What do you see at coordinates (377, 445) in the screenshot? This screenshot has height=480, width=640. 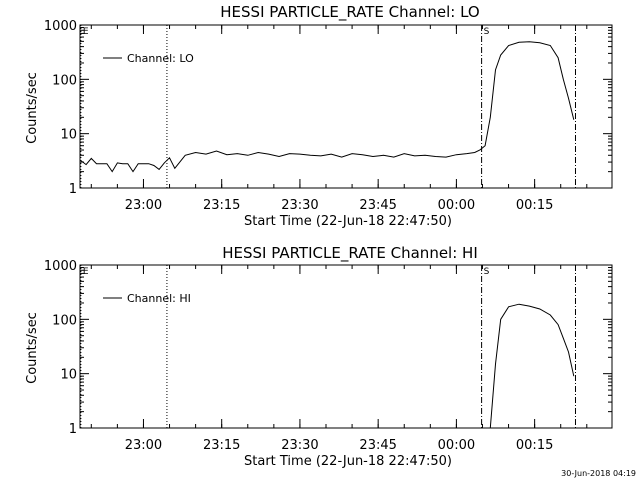 I see `x-tick-label-hi: 23:45` at bounding box center [377, 445].